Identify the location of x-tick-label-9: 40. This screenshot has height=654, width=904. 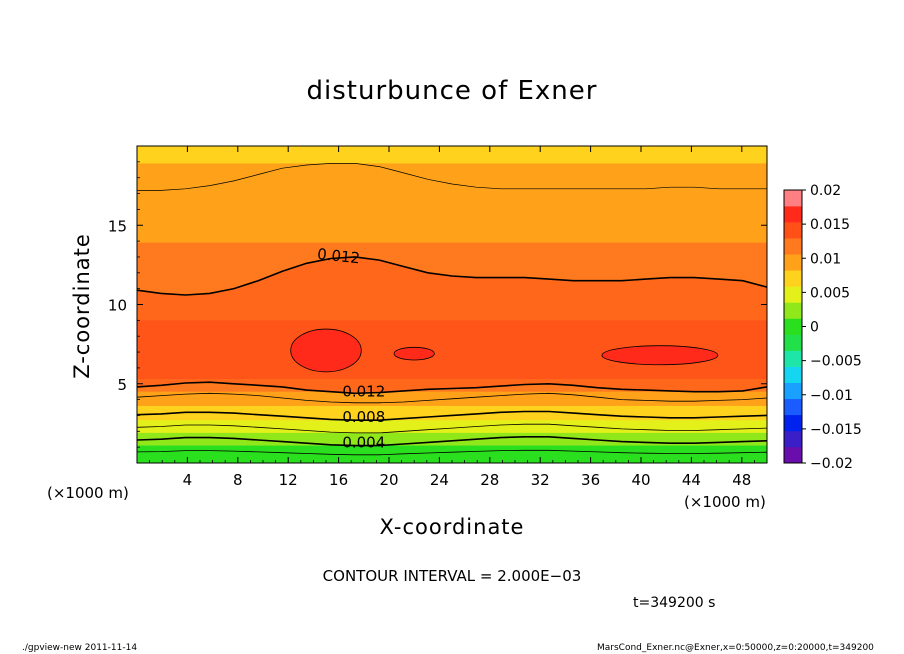
(640, 480).